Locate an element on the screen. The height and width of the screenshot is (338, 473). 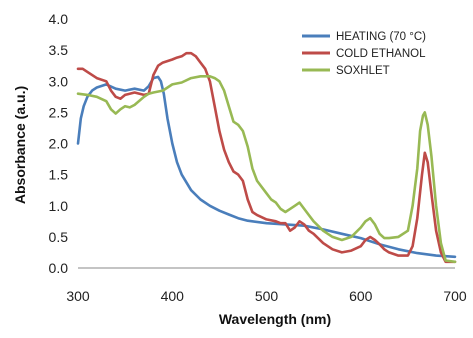
y-axis-title: Absorbance (a.u.) is located at coordinates (20, 145).